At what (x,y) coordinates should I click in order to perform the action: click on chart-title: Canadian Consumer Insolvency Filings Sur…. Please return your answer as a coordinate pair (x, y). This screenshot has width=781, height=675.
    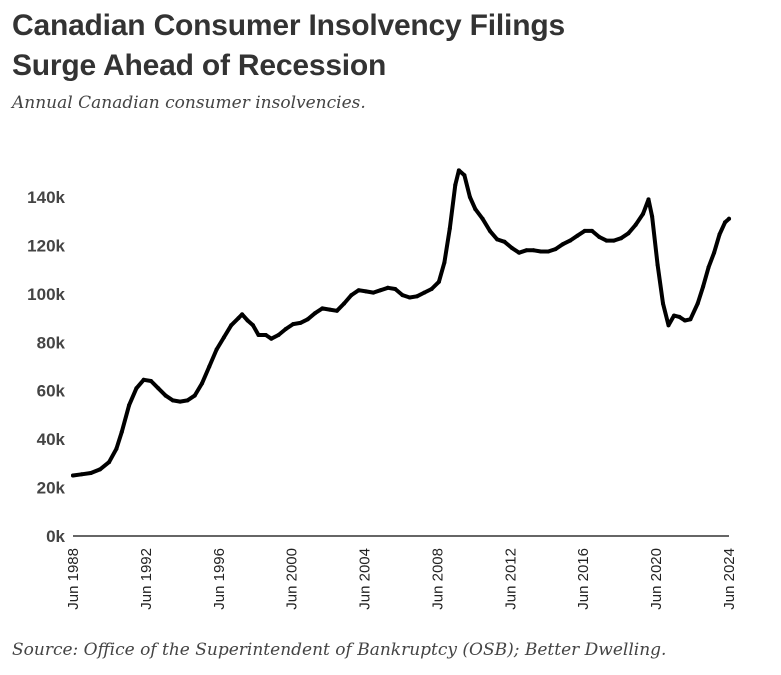
    Looking at the image, I should click on (392, 46).